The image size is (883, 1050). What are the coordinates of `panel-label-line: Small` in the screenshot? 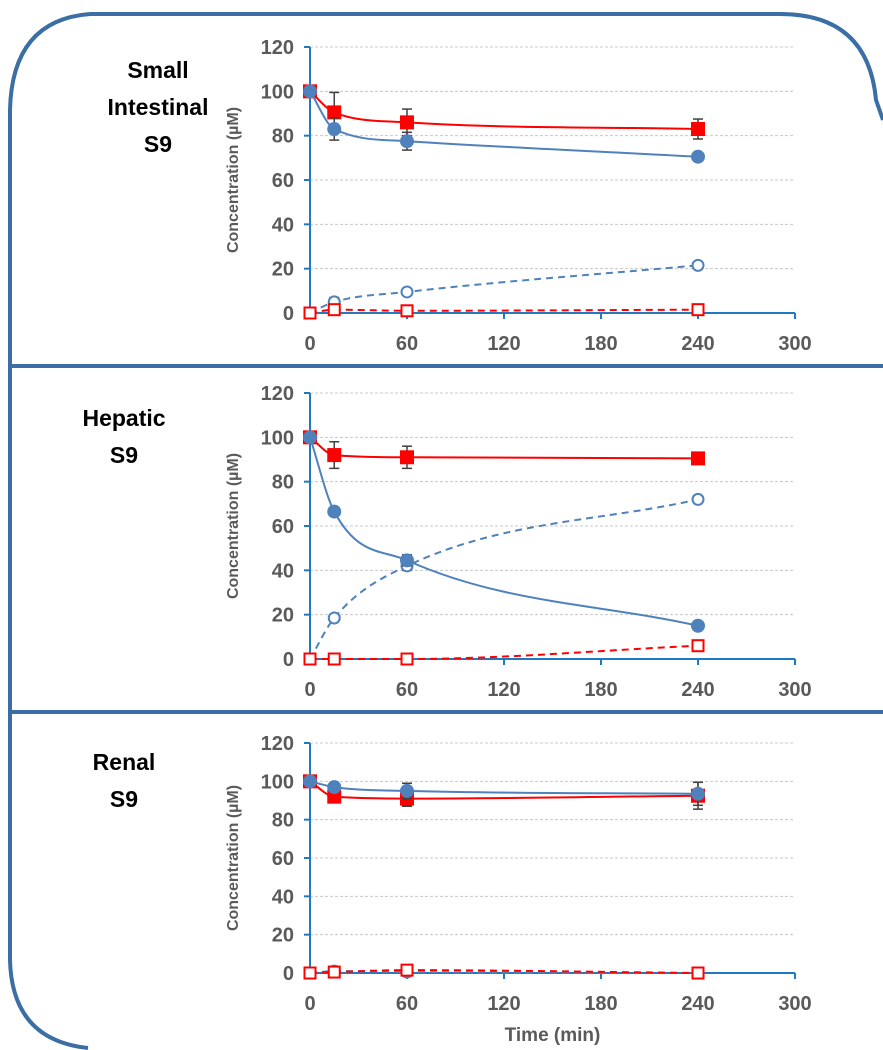 It's located at (157, 70).